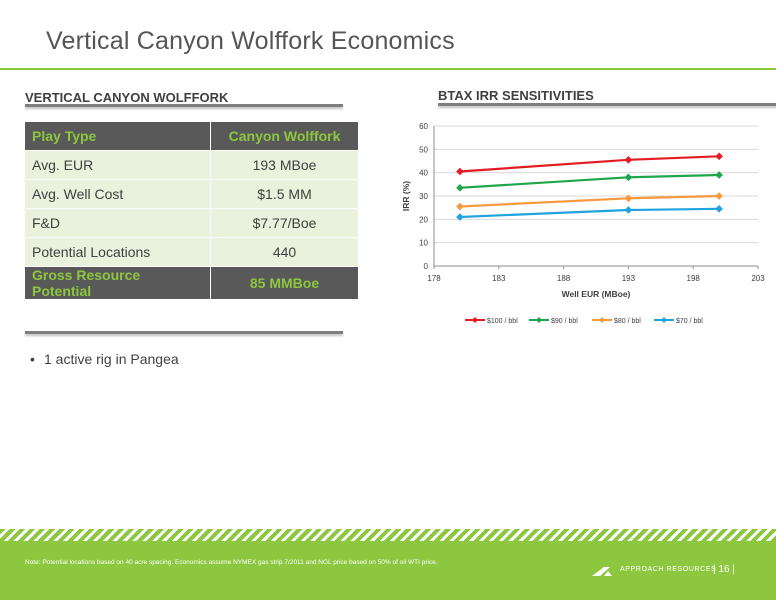 This screenshot has height=600, width=776. I want to click on y-tick-label: 10, so click(423, 243).